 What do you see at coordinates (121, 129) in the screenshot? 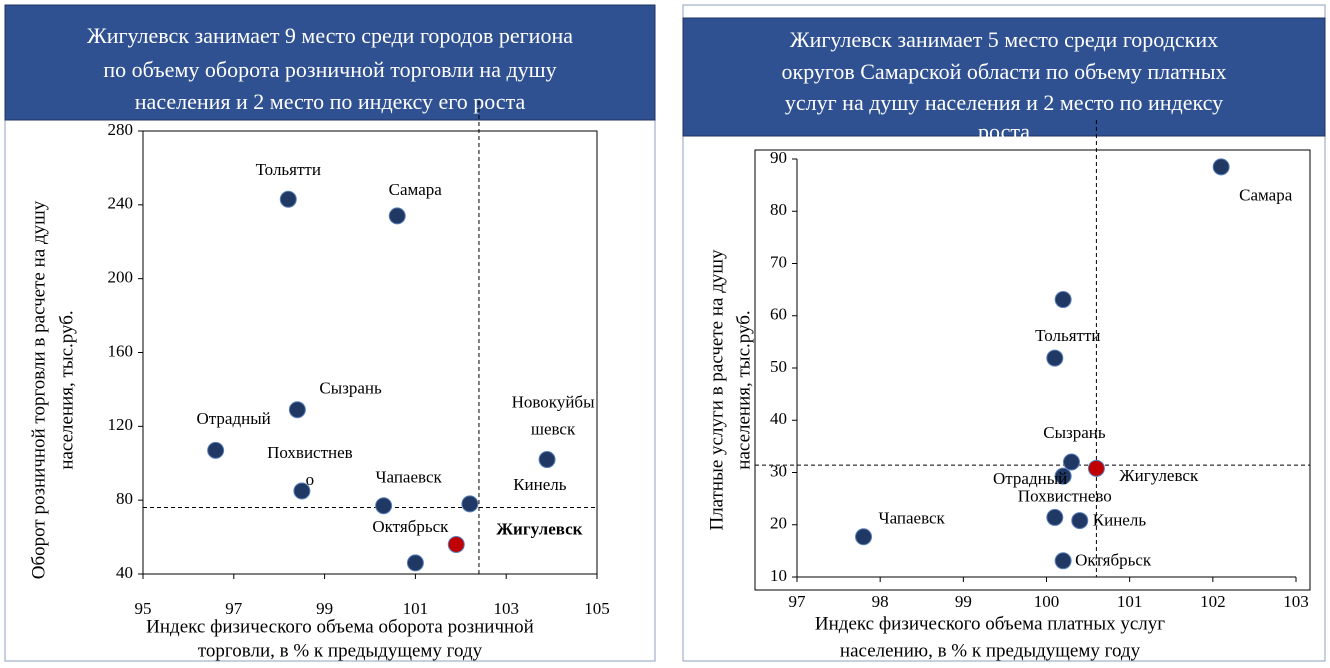
I see `y-tick-label: 280` at bounding box center [121, 129].